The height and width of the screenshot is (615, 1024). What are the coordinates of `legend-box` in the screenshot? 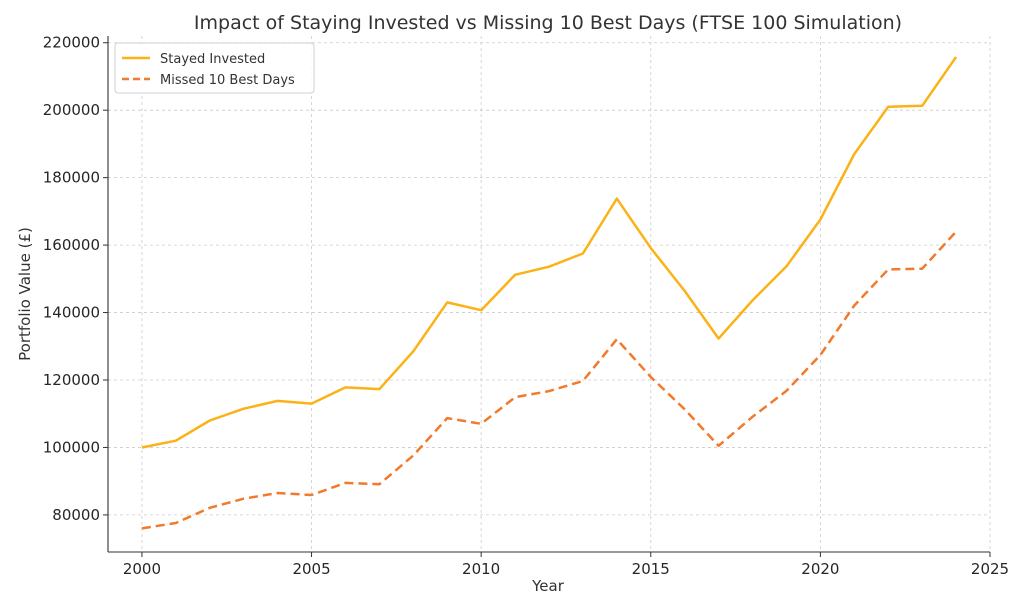 It's located at (214, 68).